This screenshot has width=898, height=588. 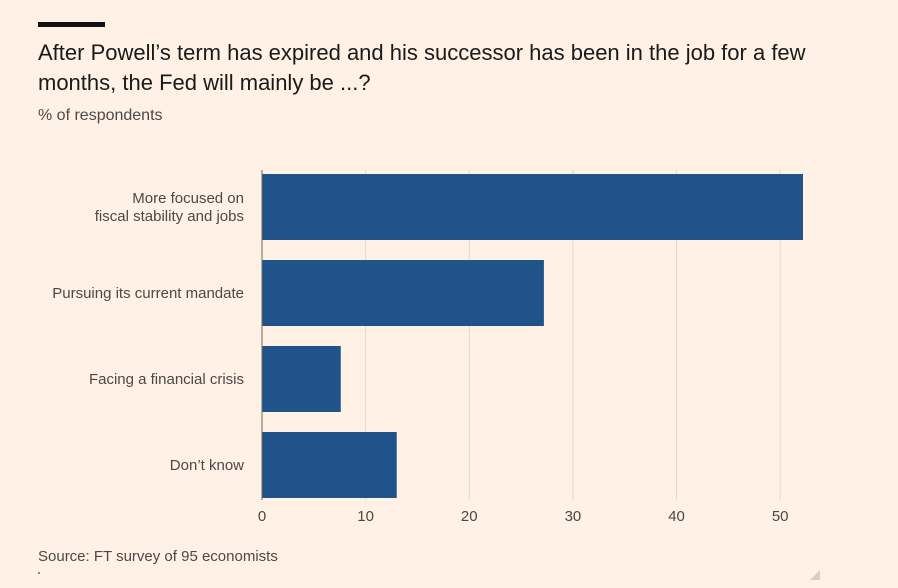 What do you see at coordinates (158, 556) in the screenshot?
I see `source-note: Source: FT survey of 95 economists` at bounding box center [158, 556].